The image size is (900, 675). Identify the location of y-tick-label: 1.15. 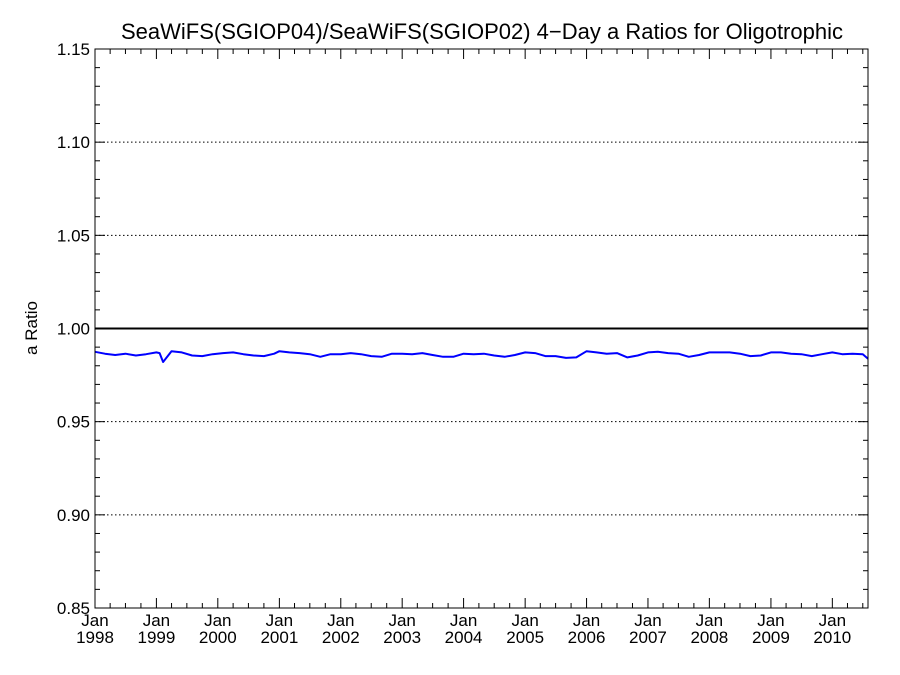
(73, 49).